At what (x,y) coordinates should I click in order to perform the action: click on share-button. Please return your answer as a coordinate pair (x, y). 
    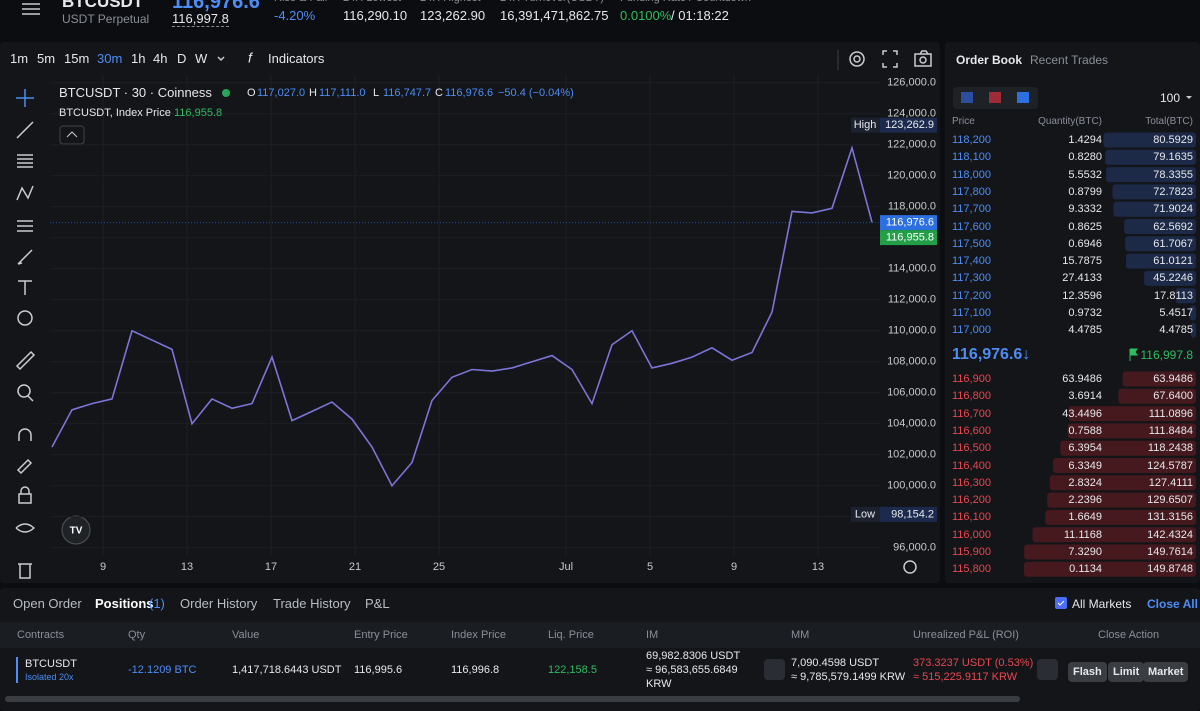
    Looking at the image, I should click on (1047, 669).